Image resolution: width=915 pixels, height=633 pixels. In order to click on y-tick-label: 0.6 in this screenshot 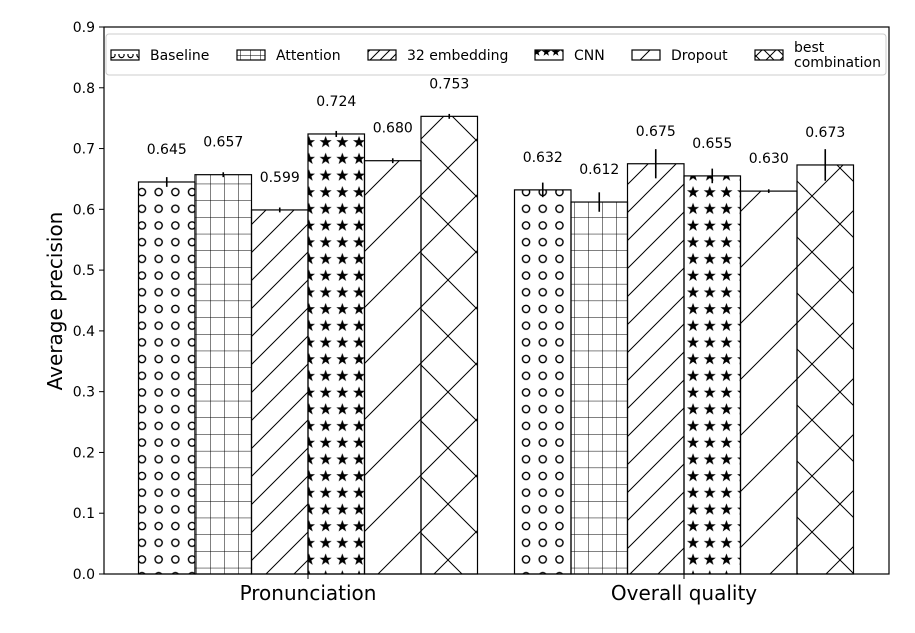, I will do `click(84, 210)`.